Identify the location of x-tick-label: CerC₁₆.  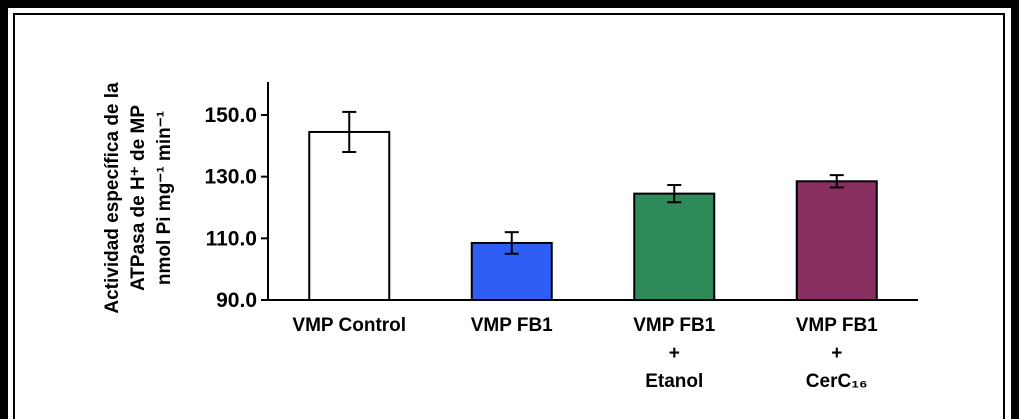
(837, 381).